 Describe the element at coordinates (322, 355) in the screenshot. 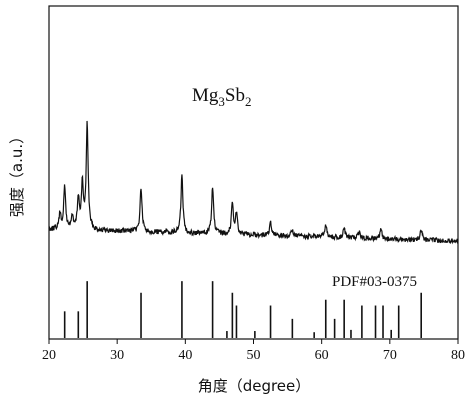

I see `x-tick-label: 60` at that location.